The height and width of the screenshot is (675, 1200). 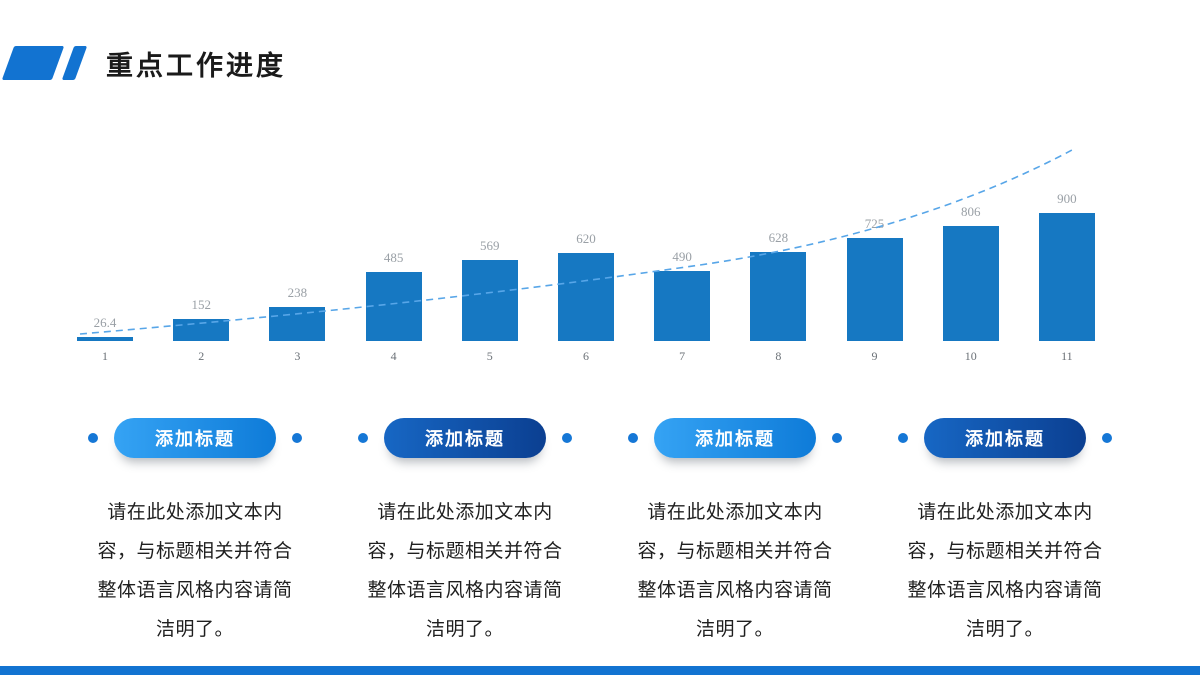 I want to click on bar-value-label: 485, so click(x=393, y=257).